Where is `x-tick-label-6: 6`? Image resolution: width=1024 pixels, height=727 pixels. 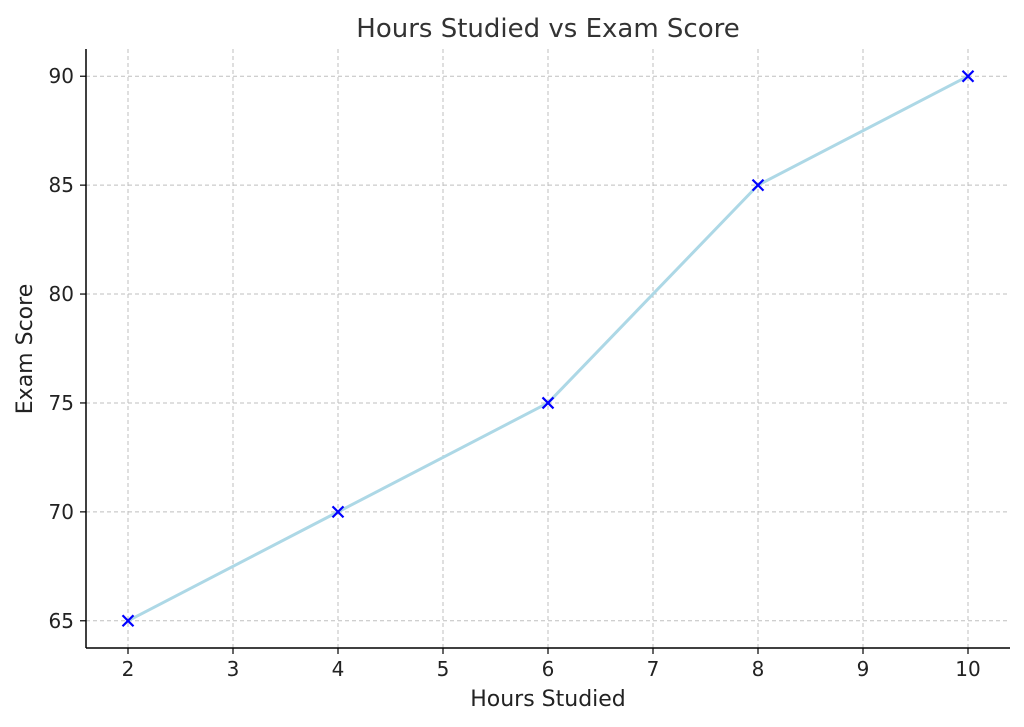
x-tick-label-6: 6 is located at coordinates (548, 669).